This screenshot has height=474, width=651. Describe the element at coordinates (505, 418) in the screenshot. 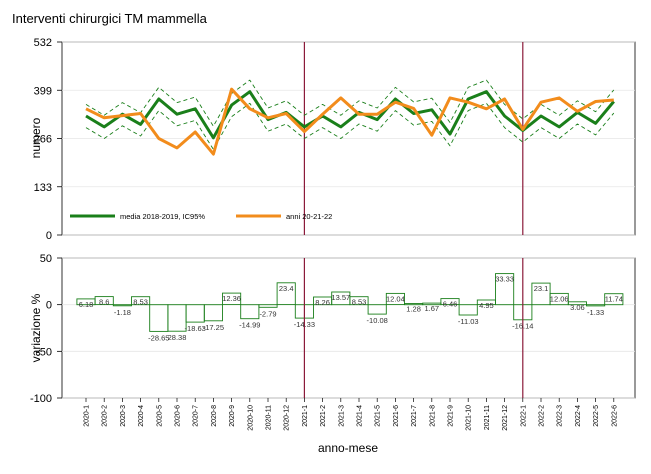

I see `x-tick-label: 2021-12` at that location.